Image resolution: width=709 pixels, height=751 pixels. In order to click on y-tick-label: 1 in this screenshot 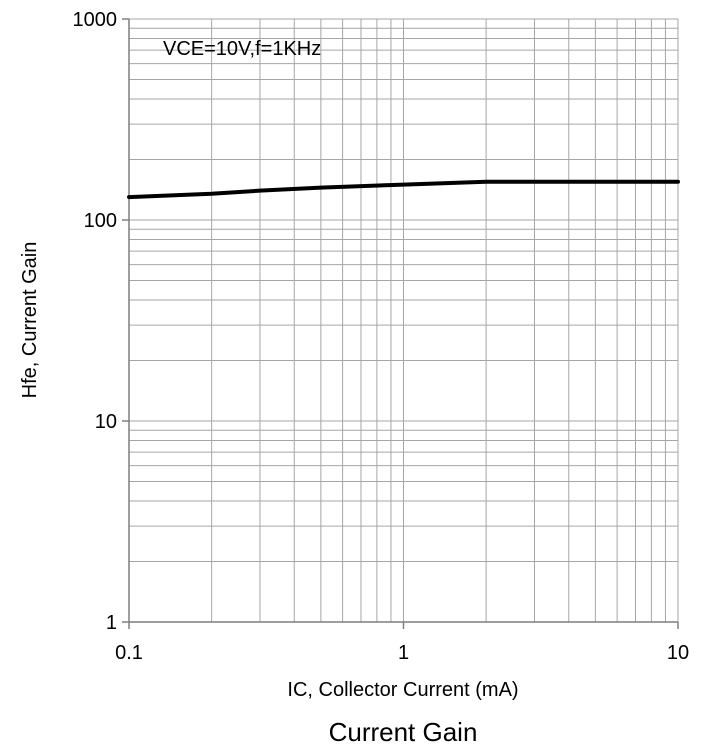, I will do `click(111, 623)`.